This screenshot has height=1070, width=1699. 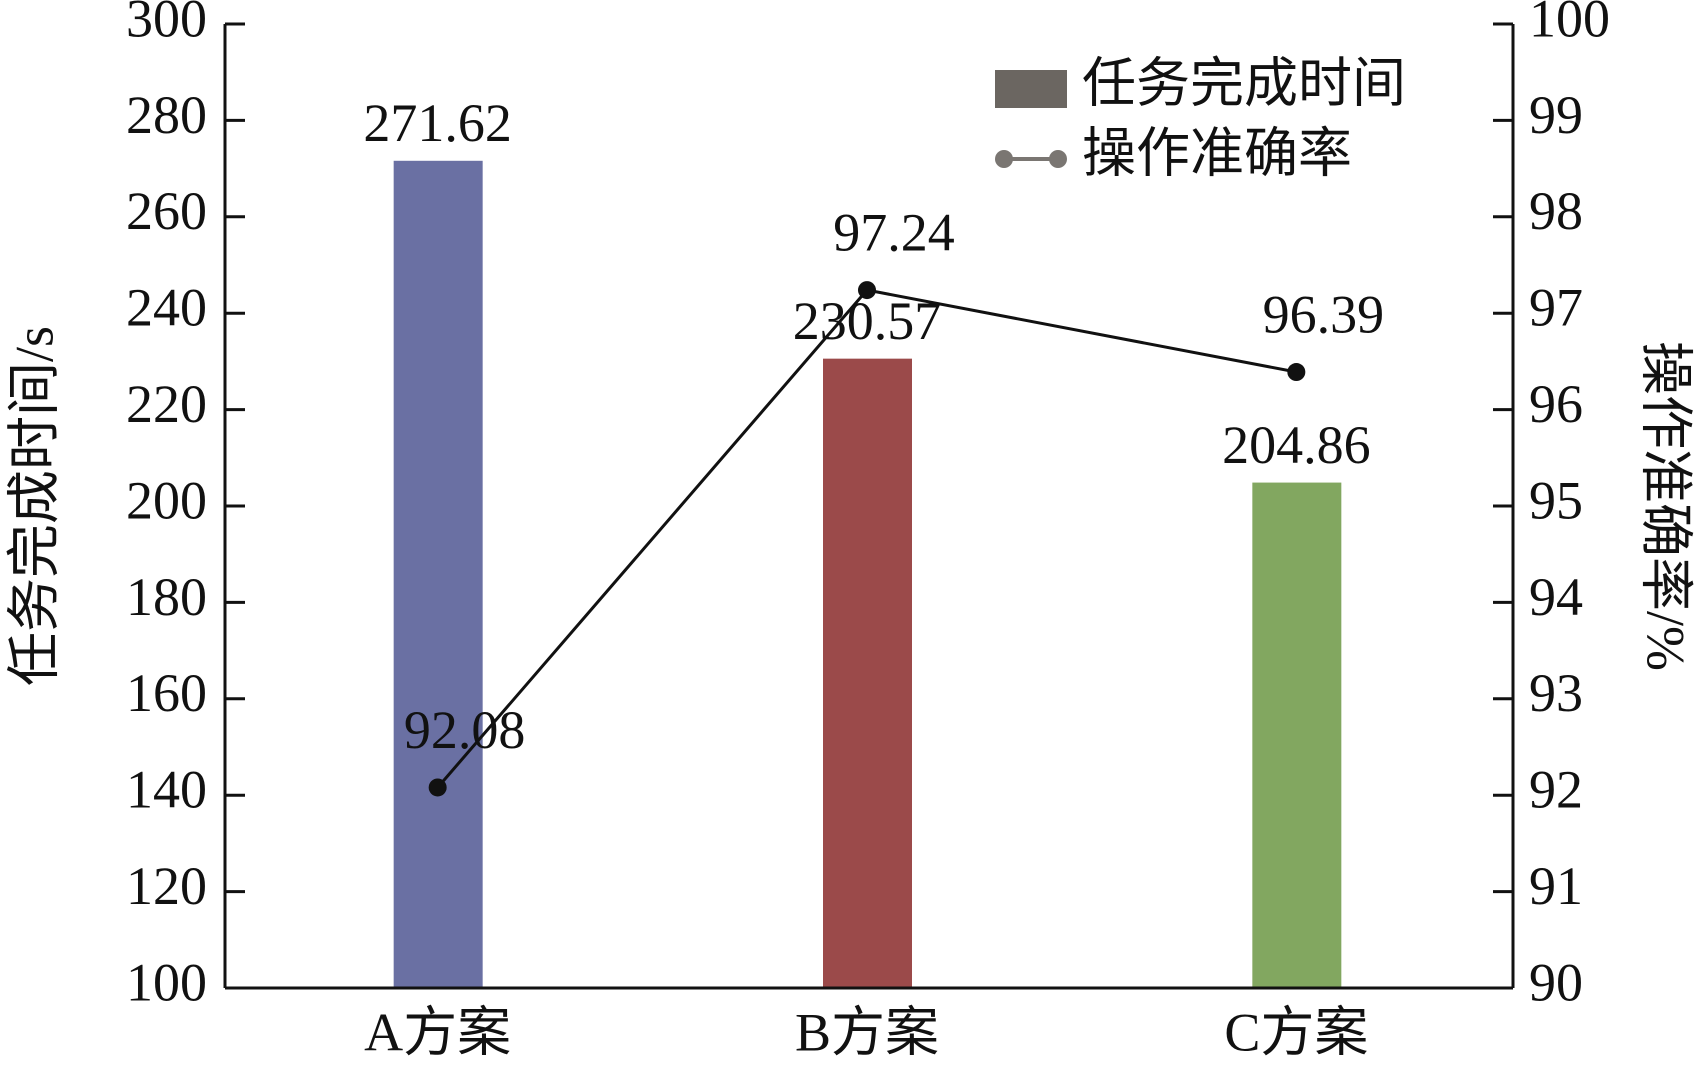 What do you see at coordinates (166, 693) in the screenshot?
I see `y-tick-label: 160` at bounding box center [166, 693].